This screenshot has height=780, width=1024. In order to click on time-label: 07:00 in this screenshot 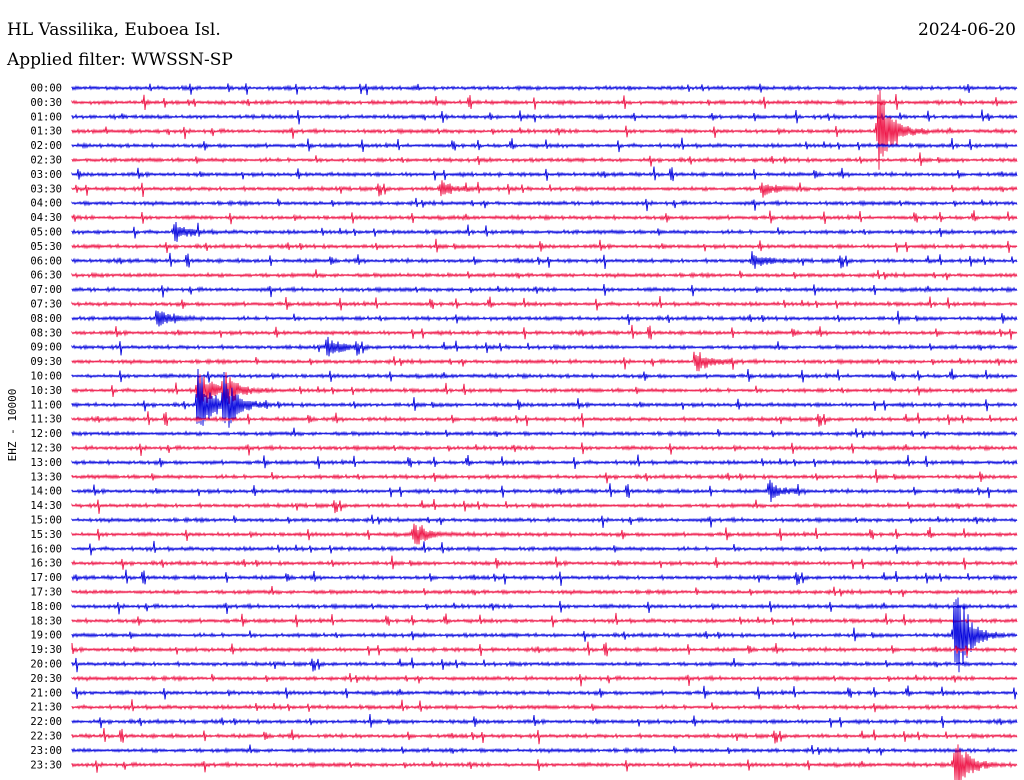, I will do `click(46, 290)`.